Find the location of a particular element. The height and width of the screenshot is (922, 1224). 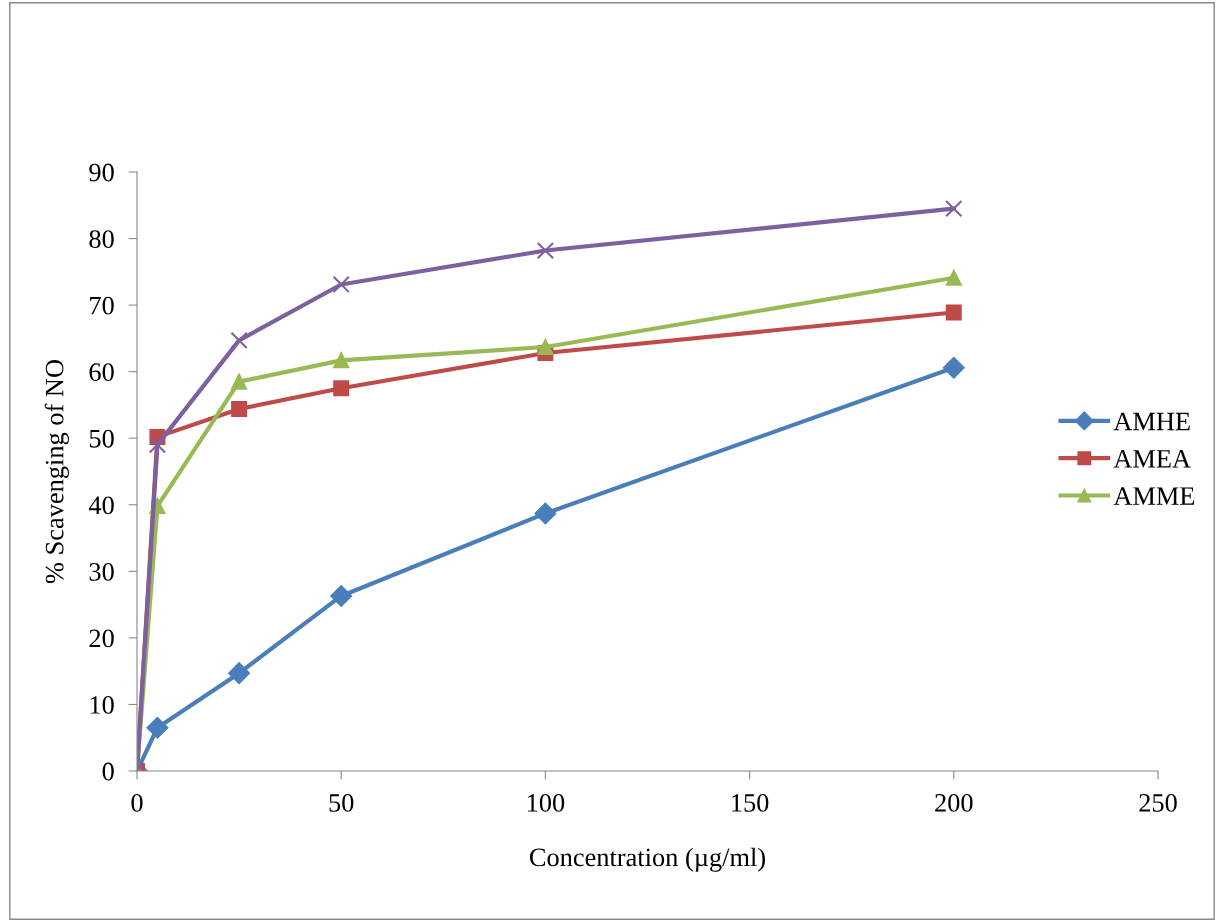

y-tick-label: 70 is located at coordinates (102, 305).